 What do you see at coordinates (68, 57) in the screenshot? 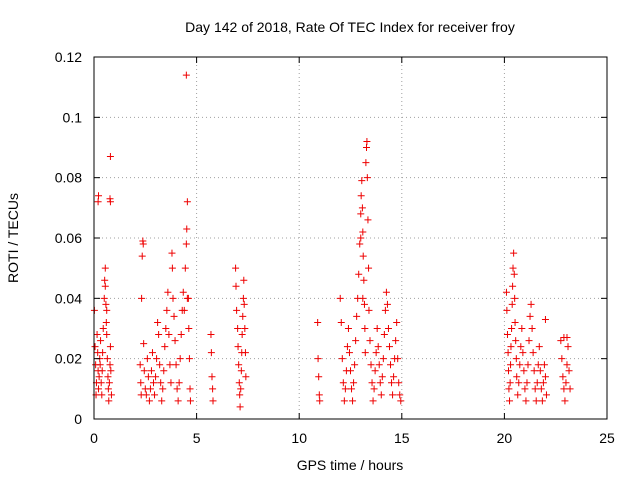
I see `y-tick-label: 0.12` at bounding box center [68, 57].